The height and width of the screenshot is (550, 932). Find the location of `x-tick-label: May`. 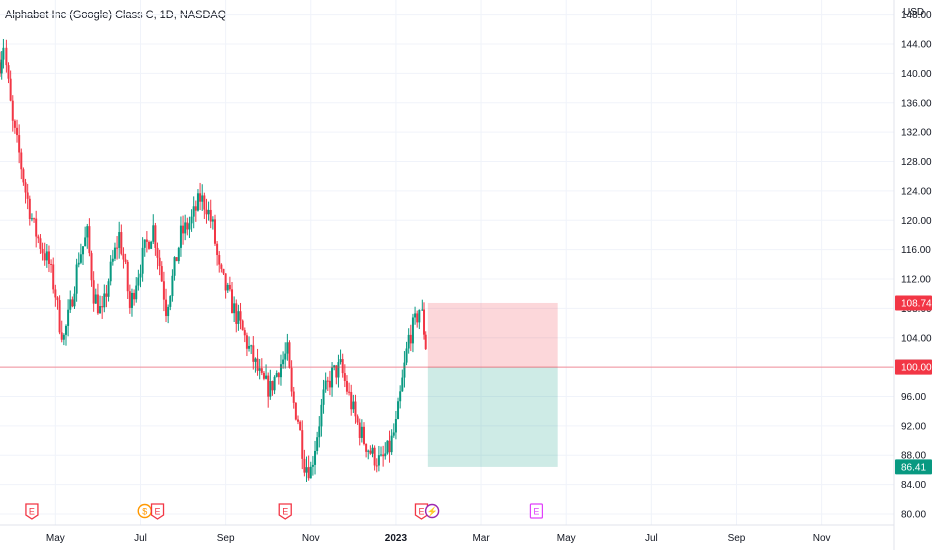

x-tick-label: May is located at coordinates (55, 538).